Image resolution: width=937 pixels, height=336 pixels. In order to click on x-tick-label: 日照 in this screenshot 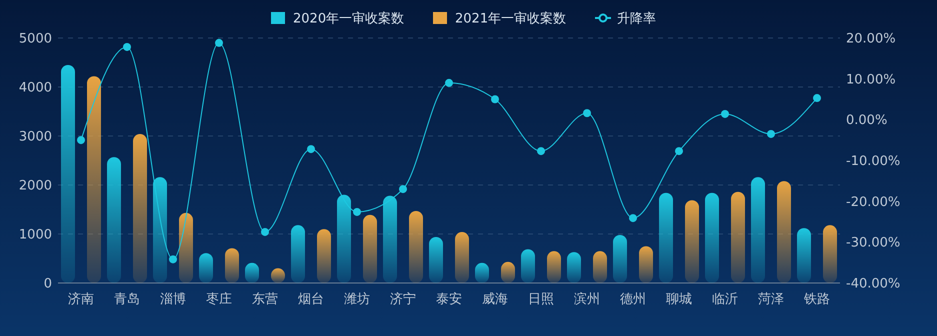, I will do `click(541, 299)`.